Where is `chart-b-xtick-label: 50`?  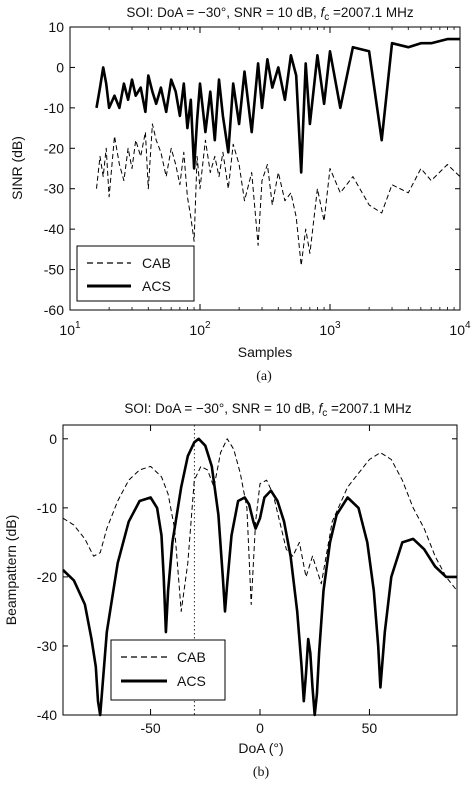
chart-b-xtick-label: 50 is located at coordinates (370, 728).